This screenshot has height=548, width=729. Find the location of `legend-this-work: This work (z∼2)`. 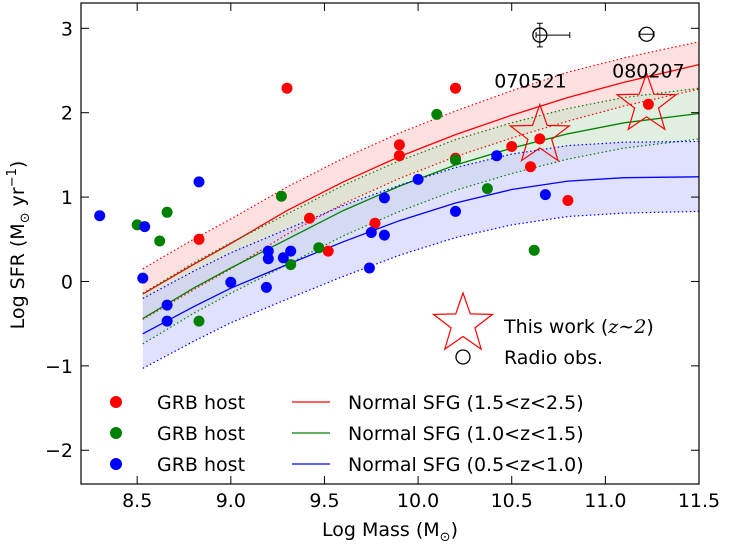

legend-this-work: This work (z∼2) is located at coordinates (578, 327).